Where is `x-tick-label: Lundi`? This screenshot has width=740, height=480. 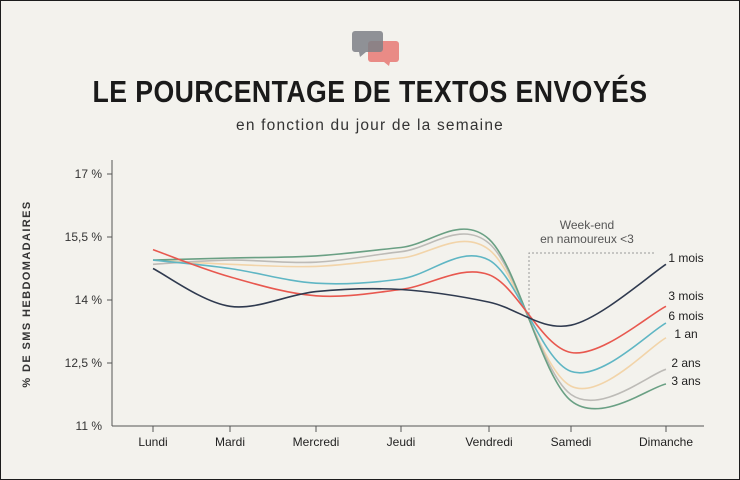 x-tick-label: Lundi is located at coordinates (152, 442).